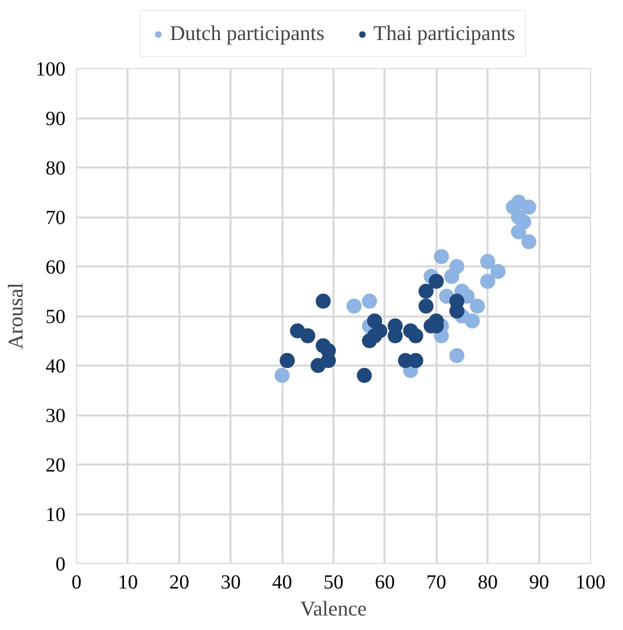 The width and height of the screenshot is (623, 630). Describe the element at coordinates (77, 583) in the screenshot. I see `x-tick-label: 0` at that location.